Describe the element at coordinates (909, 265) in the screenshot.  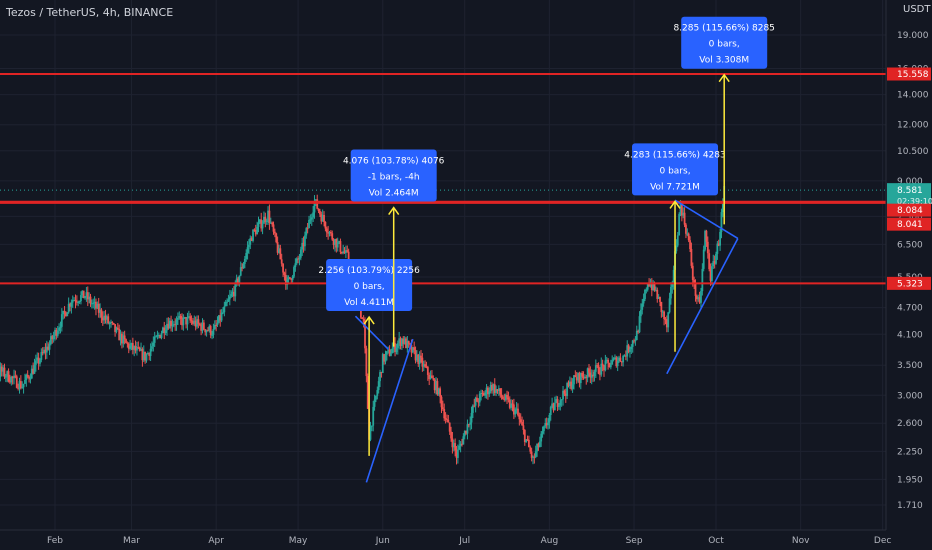
I see `price-axis` at that location.